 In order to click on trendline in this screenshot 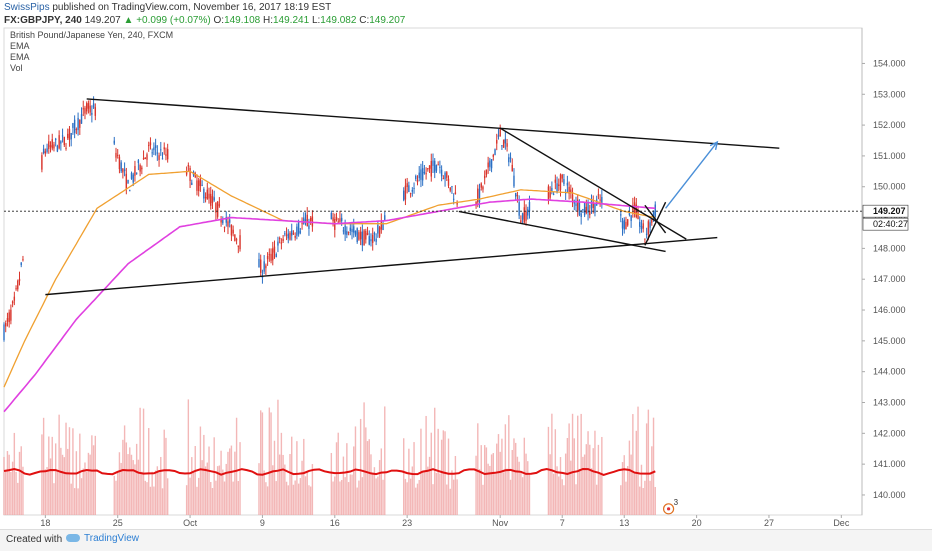, I will do `click(655, 219)`.